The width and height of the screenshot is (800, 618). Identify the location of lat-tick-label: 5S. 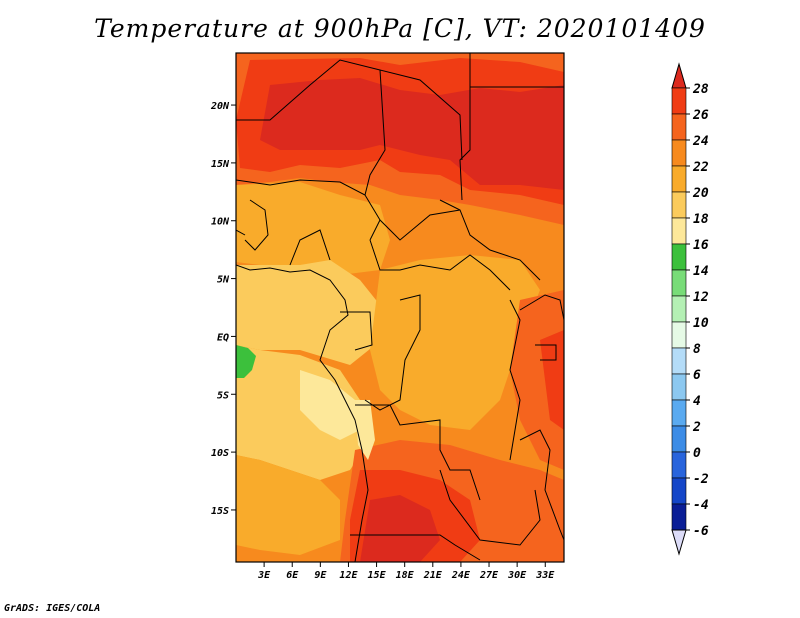
(223, 395).